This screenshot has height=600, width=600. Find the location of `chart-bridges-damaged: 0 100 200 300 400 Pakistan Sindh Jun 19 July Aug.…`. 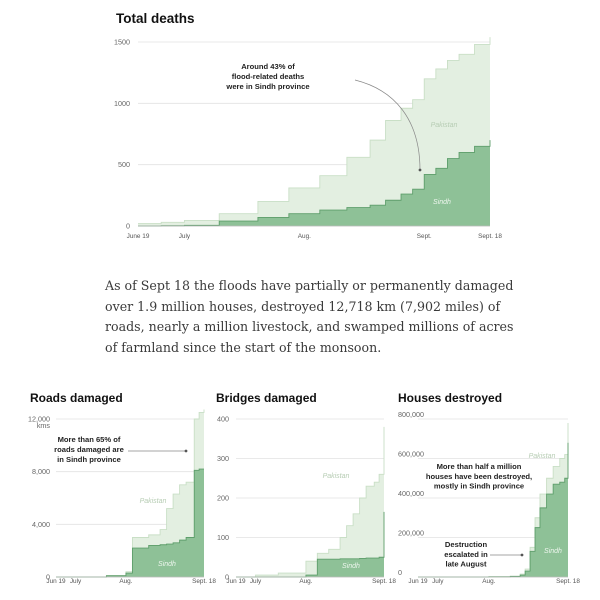

chart-bridges-damaged: 0 100 200 300 400 Pakistan Sindh Jun 19 July Aug.… is located at coordinates (306, 488).